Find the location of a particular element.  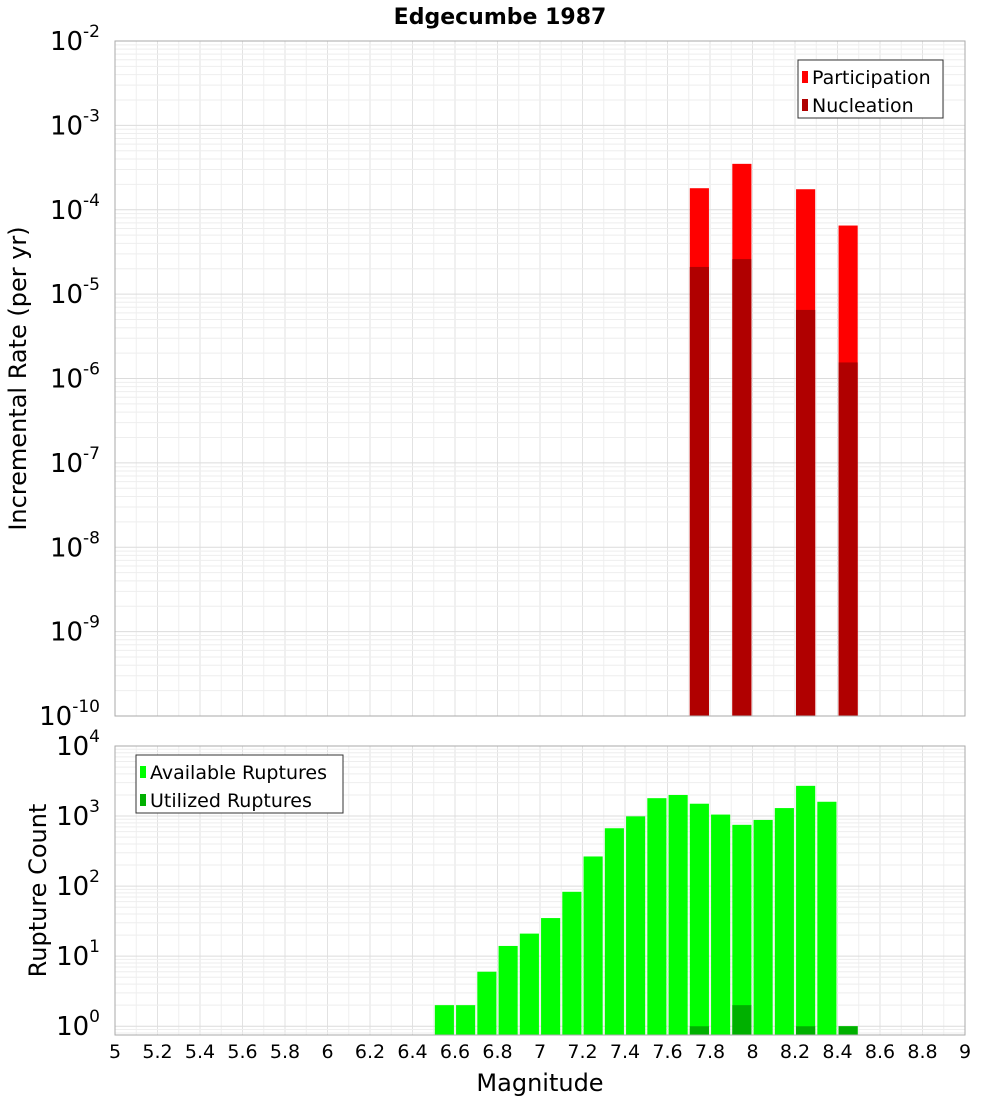

x-tick-label: 6.4 is located at coordinates (412, 1052).